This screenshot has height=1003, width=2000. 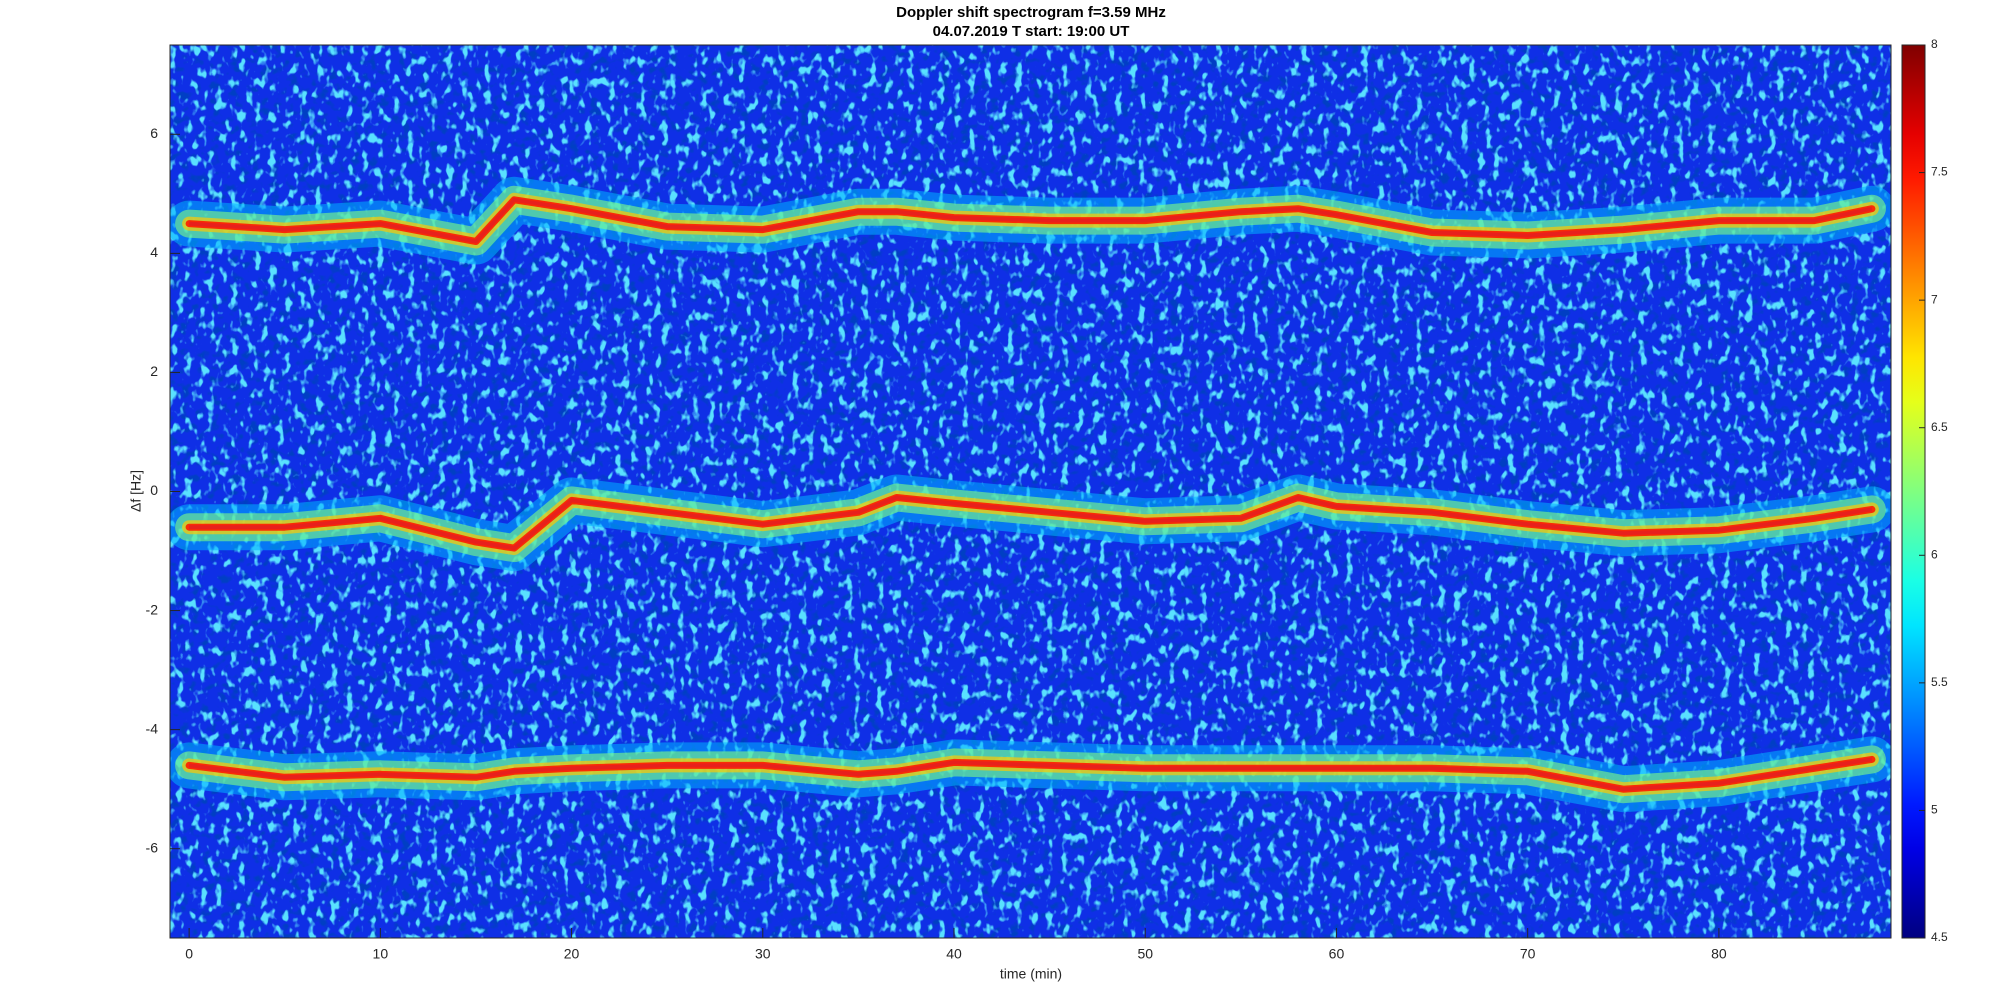 What do you see at coordinates (381, 954) in the screenshot?
I see `x-tick-label: 10` at bounding box center [381, 954].